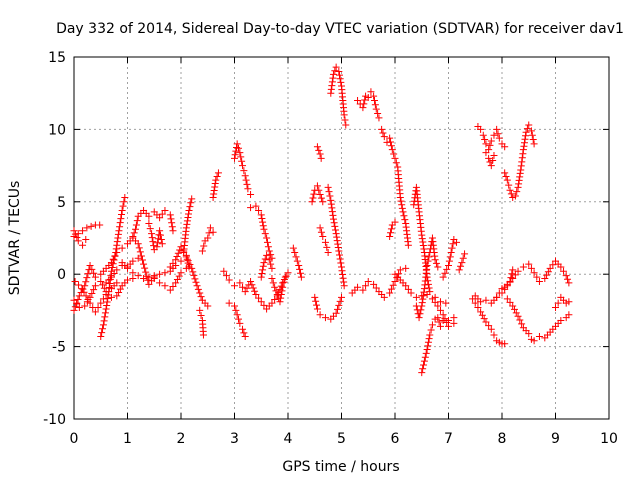 The image size is (640, 480). Describe the element at coordinates (61, 203) in the screenshot. I see `y-tick-label: 5` at that location.